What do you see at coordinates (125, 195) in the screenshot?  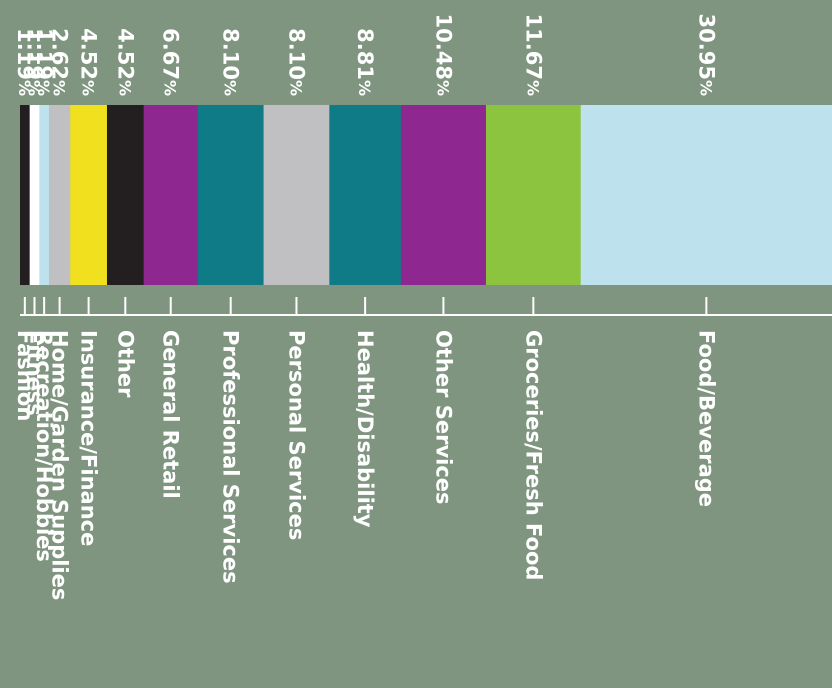 I see `bar-segment-other` at bounding box center [125, 195].